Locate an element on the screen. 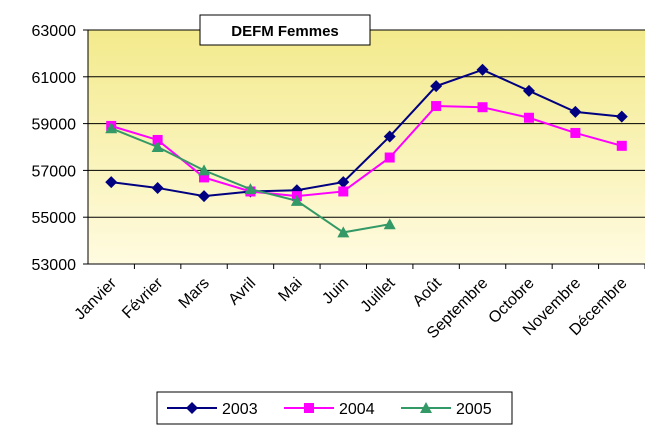 This screenshot has width=645, height=425. title-box is located at coordinates (285, 30).